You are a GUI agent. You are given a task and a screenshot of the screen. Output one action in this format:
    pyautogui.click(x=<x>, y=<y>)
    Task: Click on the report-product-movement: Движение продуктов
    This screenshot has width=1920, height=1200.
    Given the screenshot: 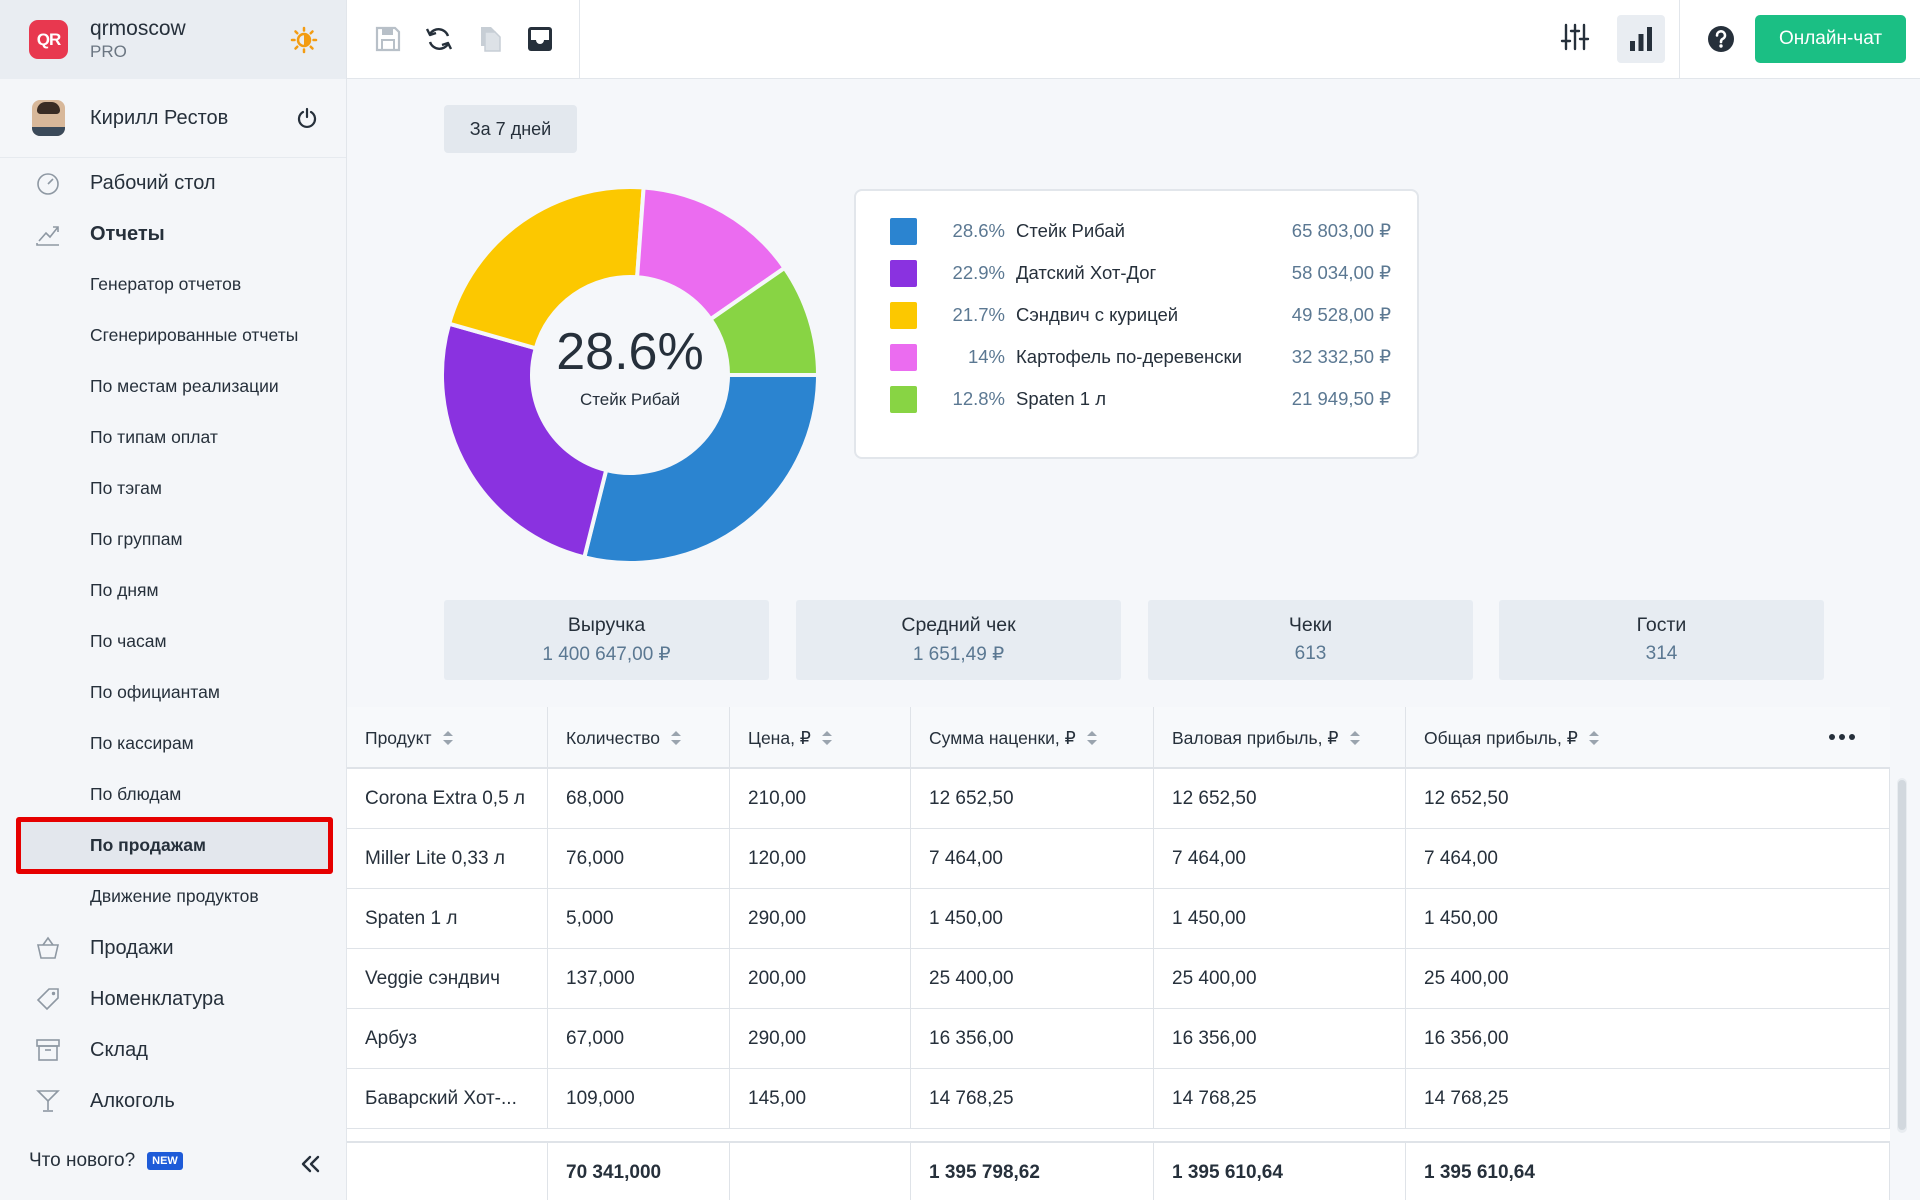 What is the action you would take?
    pyautogui.click(x=174, y=896)
    